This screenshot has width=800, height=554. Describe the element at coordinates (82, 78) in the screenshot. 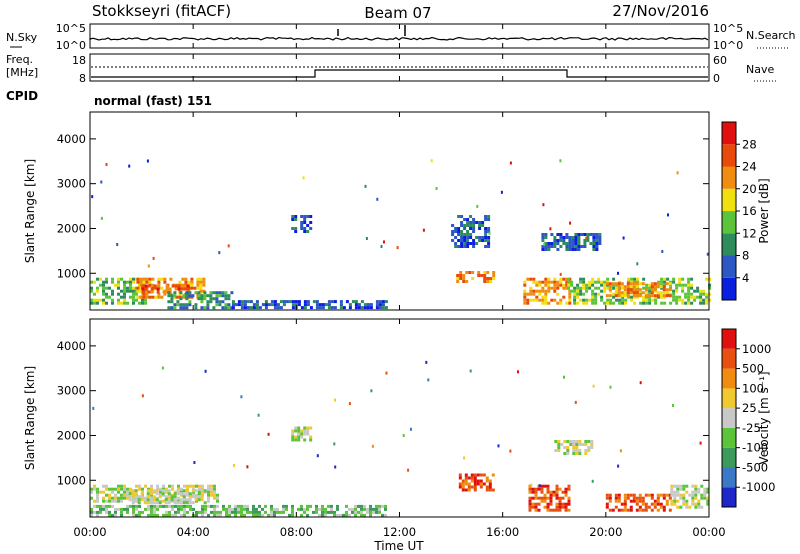

I see `freq-left-tick-bottom: 8` at that location.